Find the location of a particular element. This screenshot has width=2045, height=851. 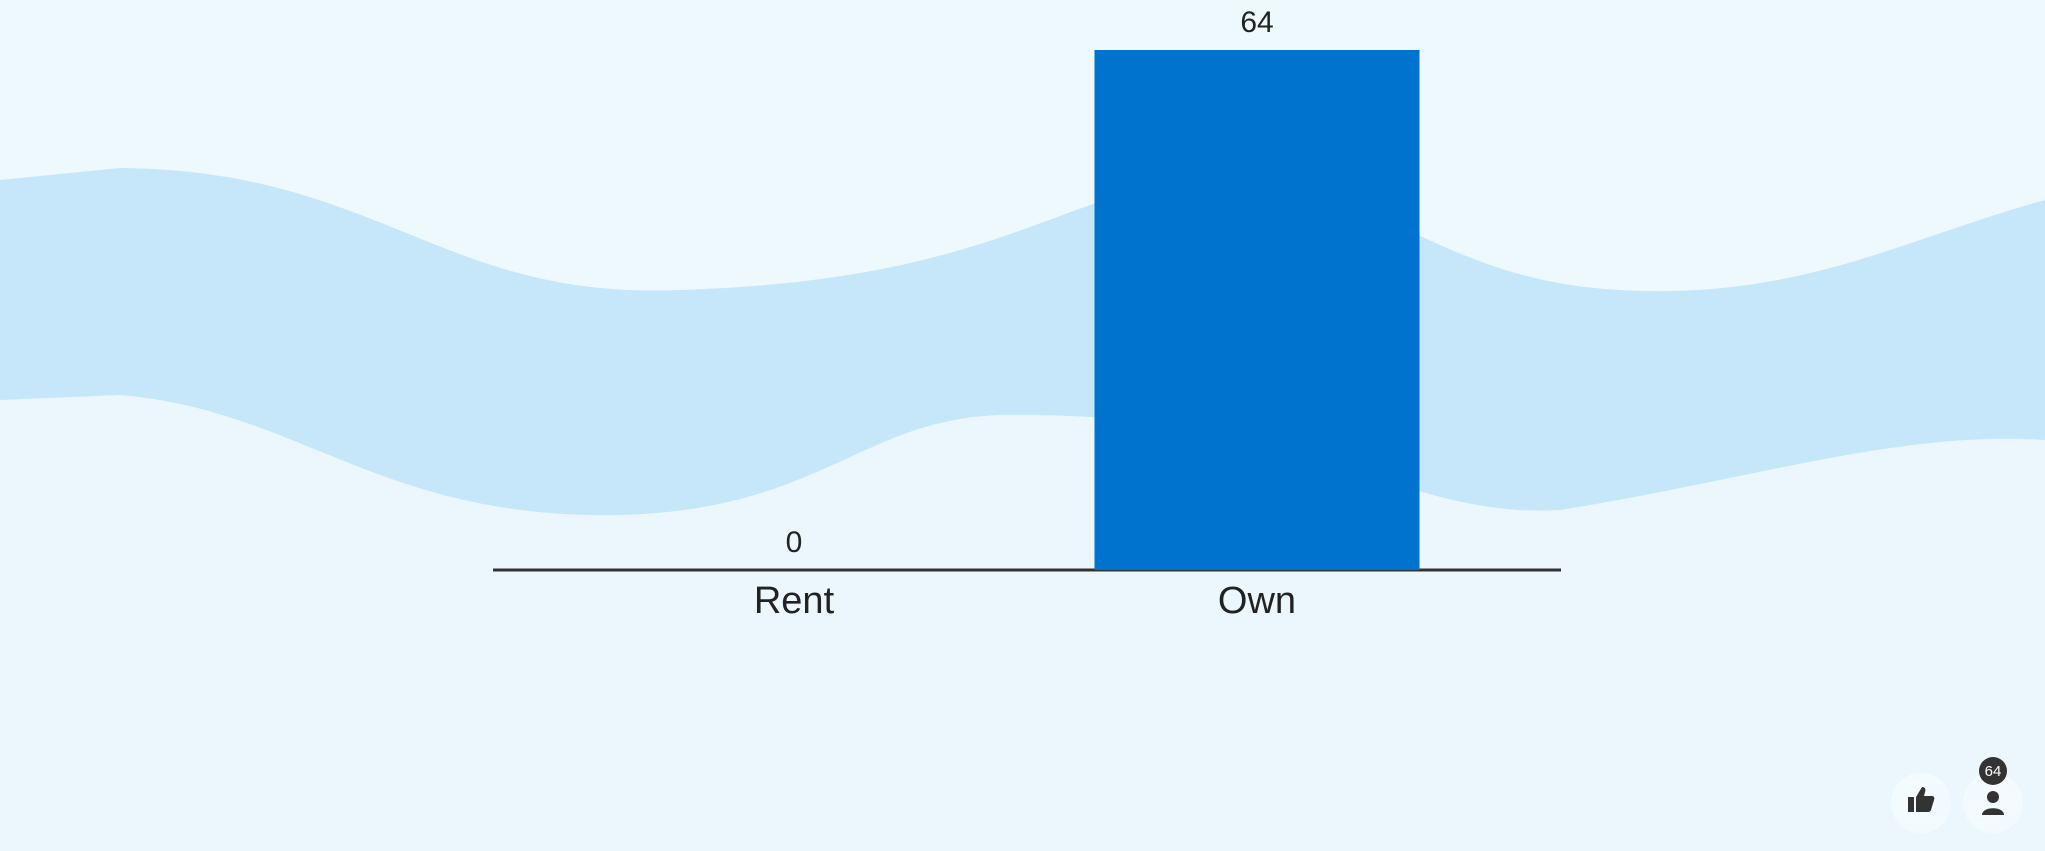

count-badge is located at coordinates (1993, 771).